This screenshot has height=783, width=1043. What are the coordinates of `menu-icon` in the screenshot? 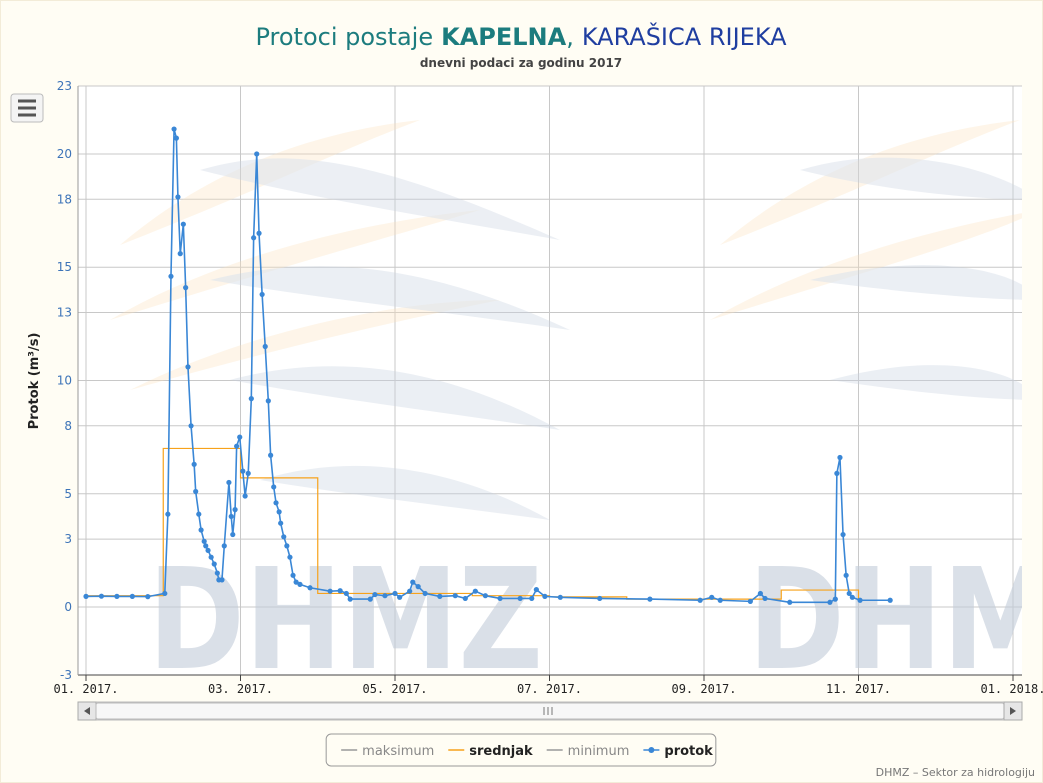 It's located at (27, 108).